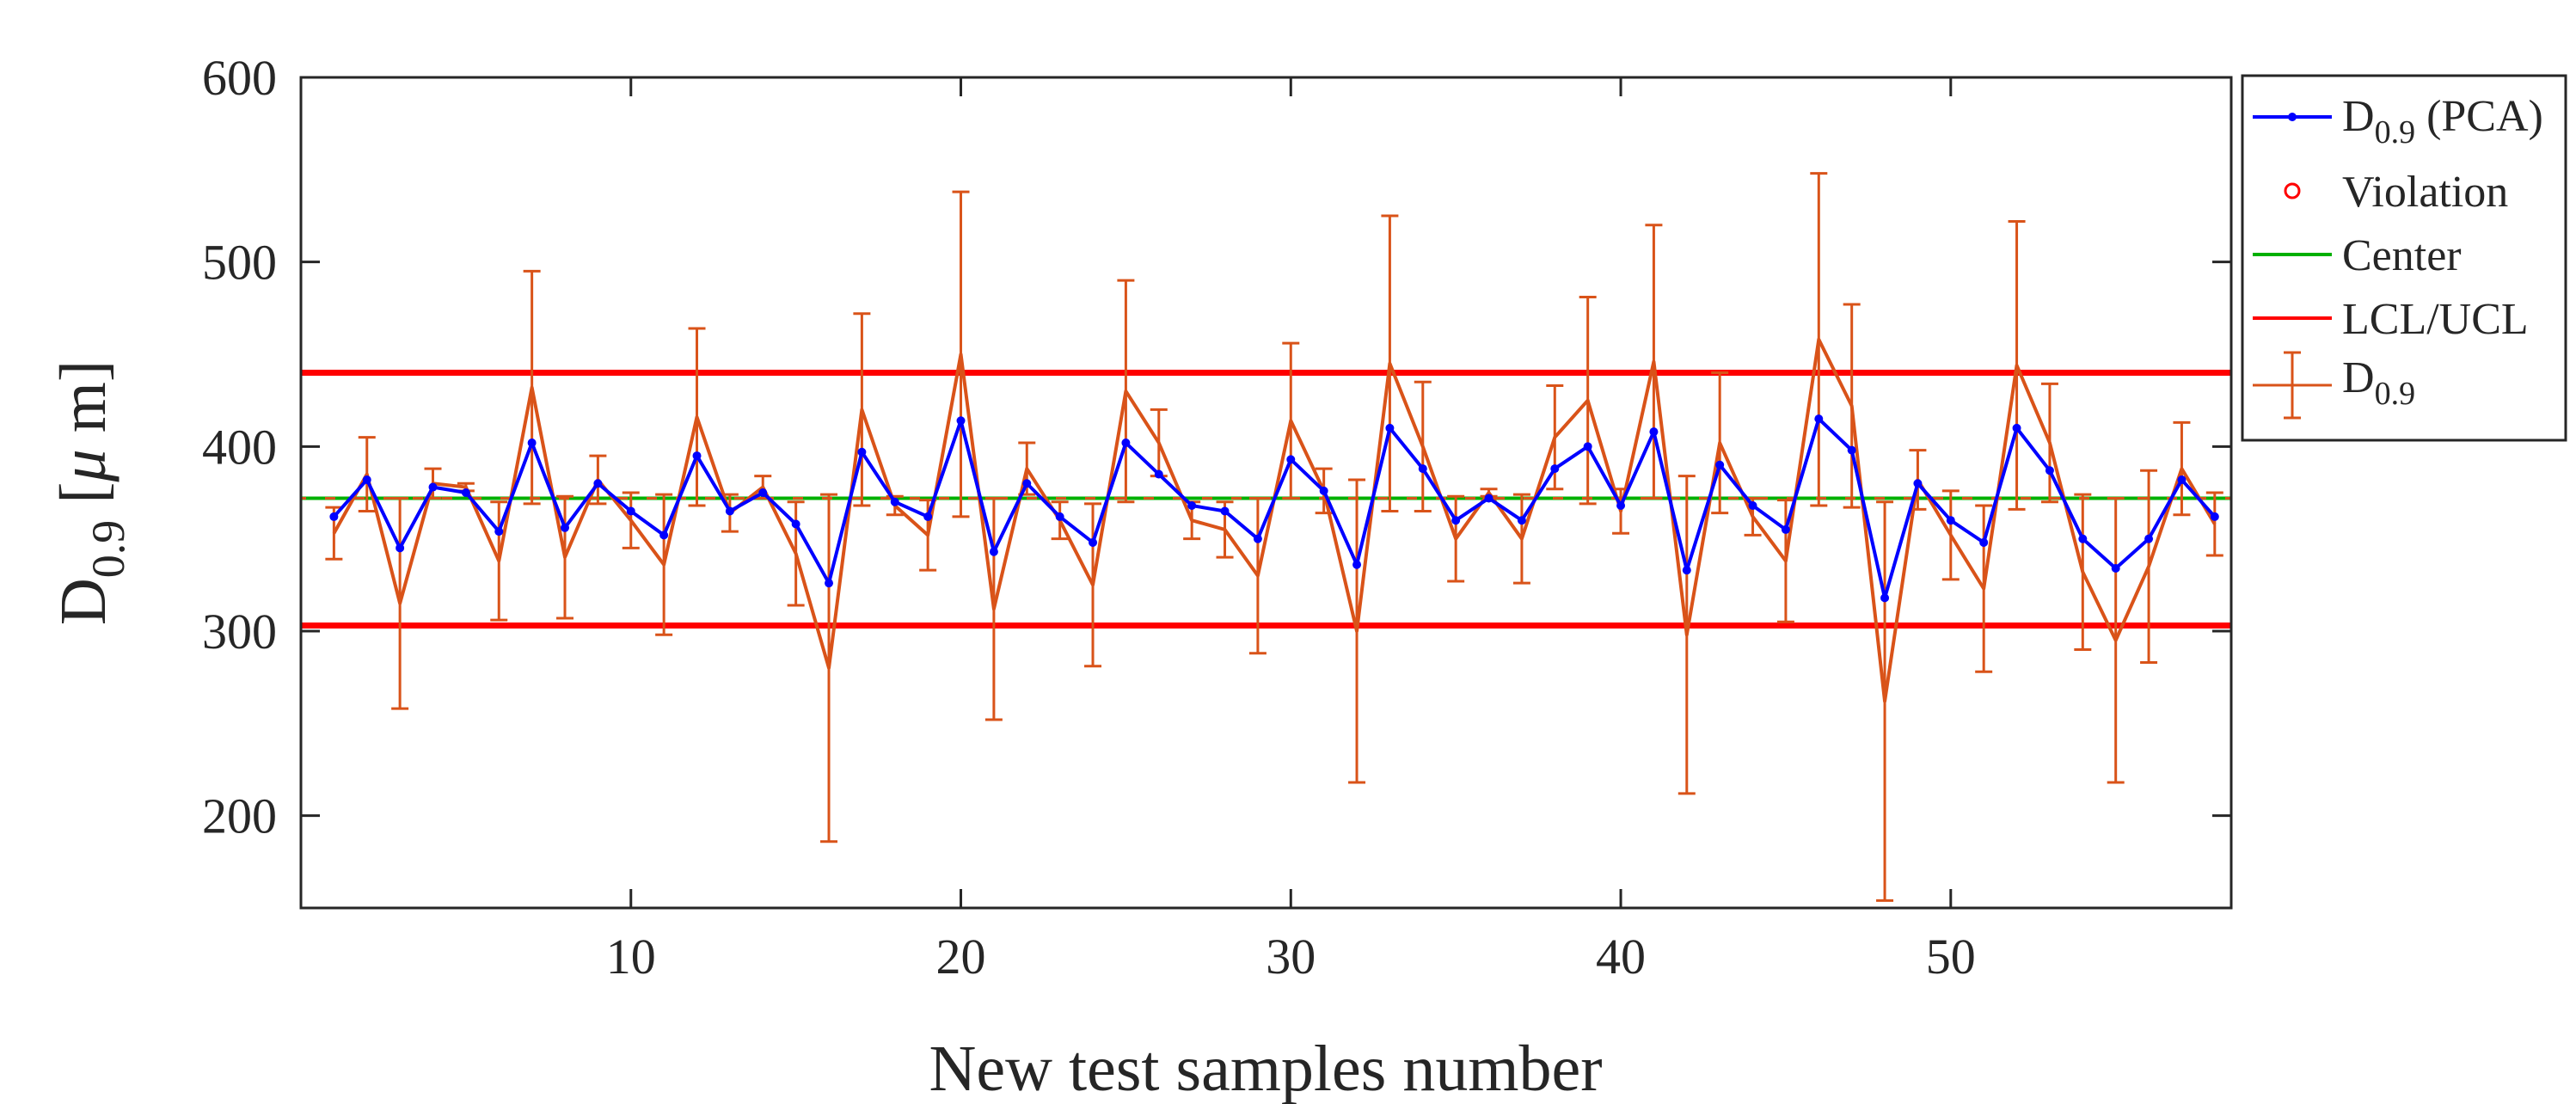 The image size is (2576, 1104). I want to click on x-tick-label: 20, so click(961, 956).